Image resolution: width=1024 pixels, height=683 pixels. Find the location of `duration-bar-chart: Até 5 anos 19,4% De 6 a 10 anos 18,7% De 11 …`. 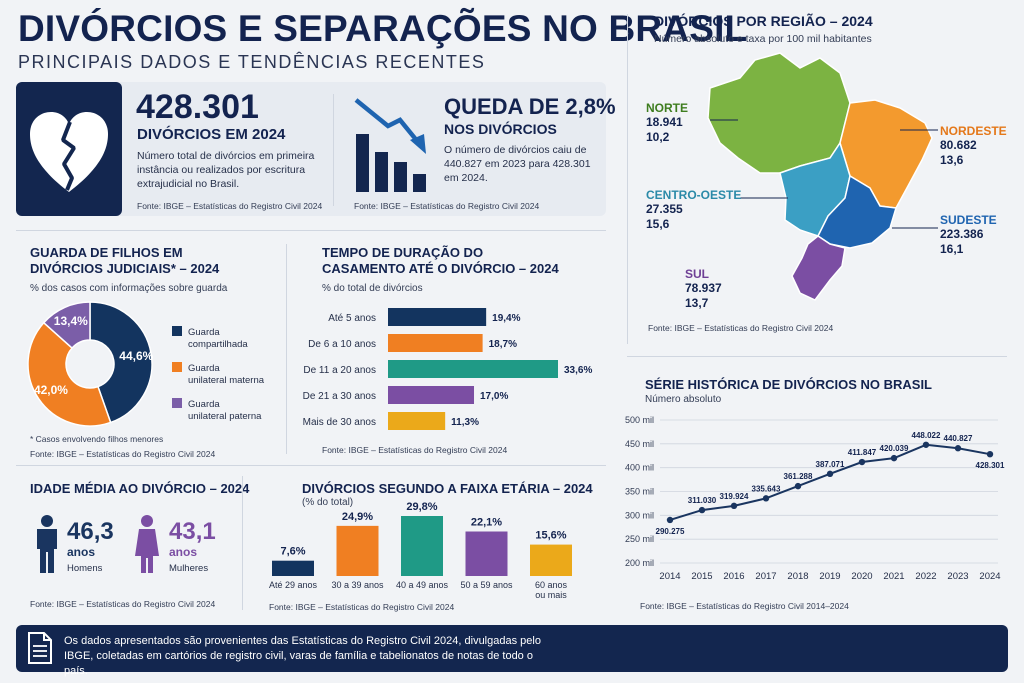

duration-bar-chart: Até 5 anos 19,4% De 6 a 10 anos 18,7% De 11 … is located at coordinates (447, 369).